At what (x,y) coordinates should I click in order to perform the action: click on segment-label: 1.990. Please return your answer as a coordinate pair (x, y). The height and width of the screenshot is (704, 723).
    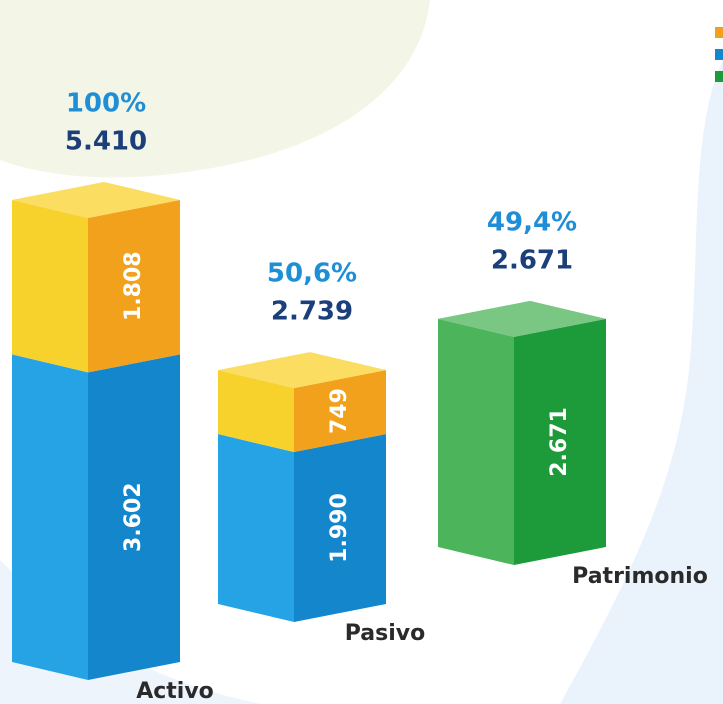
    Looking at the image, I should click on (339, 528).